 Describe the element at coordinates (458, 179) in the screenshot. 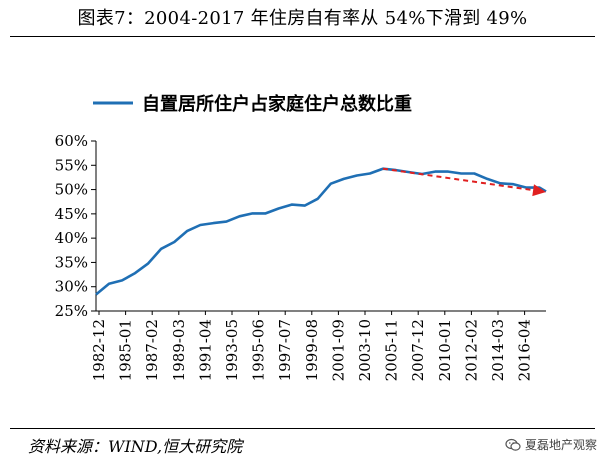

I see `trend-line` at that location.